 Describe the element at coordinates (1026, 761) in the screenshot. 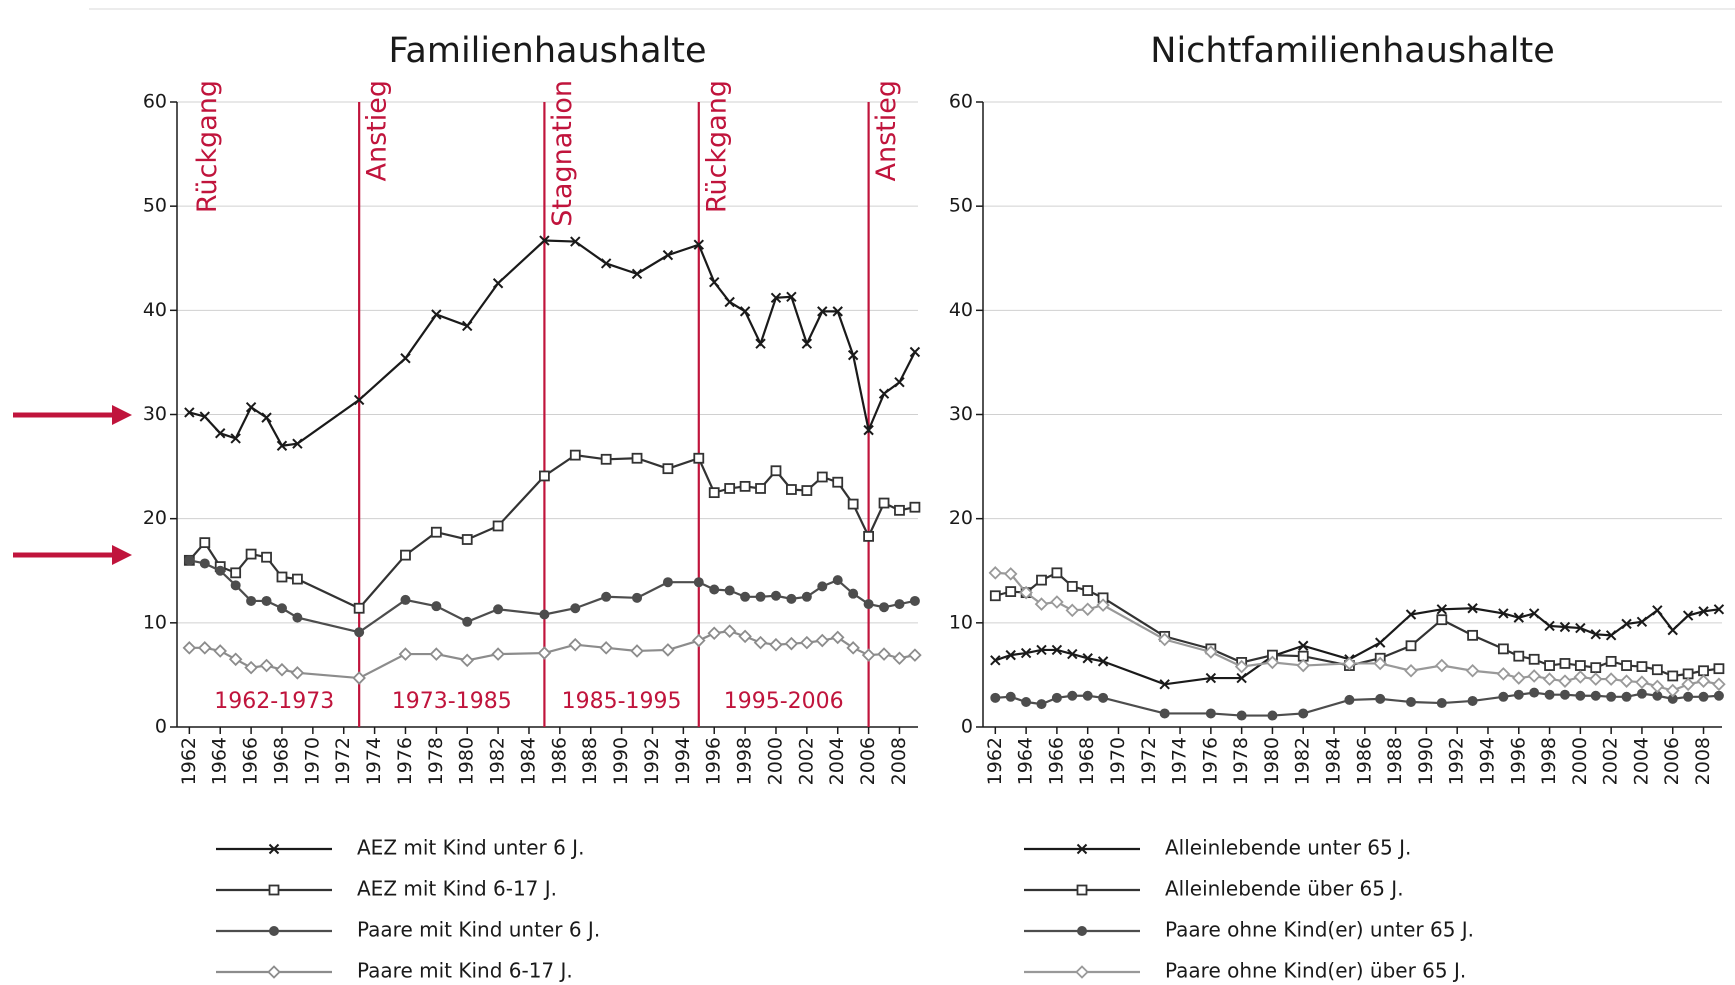

I see `x-tick-label: 1964` at that location.